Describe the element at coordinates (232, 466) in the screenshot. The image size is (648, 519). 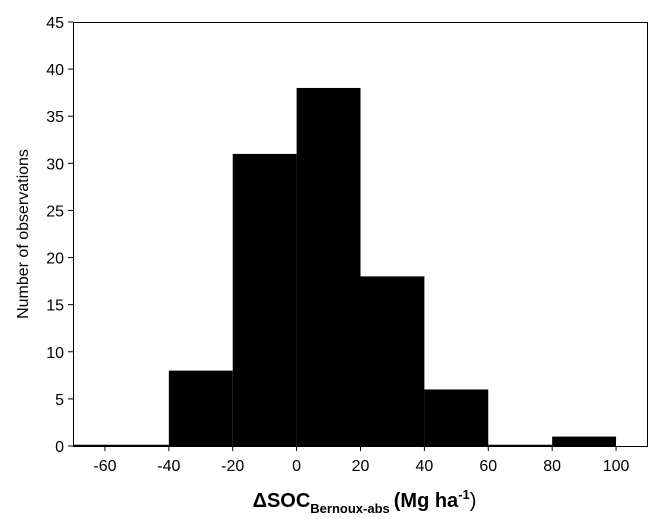
I see `x-tick-label: -20` at that location.